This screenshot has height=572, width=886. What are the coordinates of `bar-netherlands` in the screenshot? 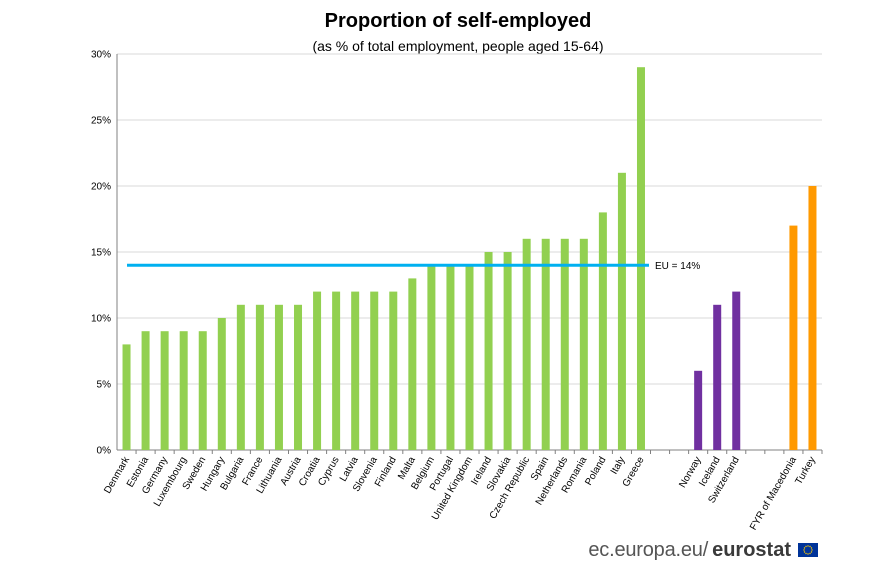 It's located at (564, 344).